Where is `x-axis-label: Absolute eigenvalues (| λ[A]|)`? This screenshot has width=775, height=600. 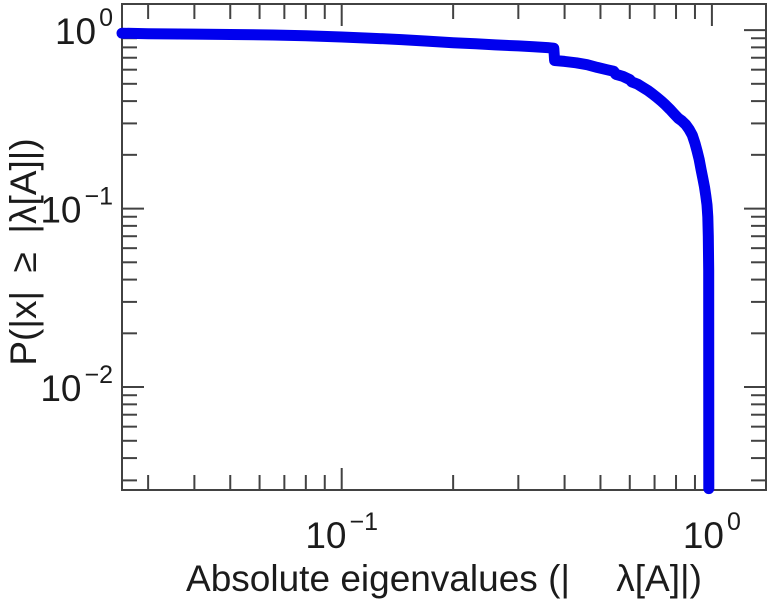
x-axis-label: Absolute eigenvalues (| λ[A]|) is located at coordinates (444, 578).